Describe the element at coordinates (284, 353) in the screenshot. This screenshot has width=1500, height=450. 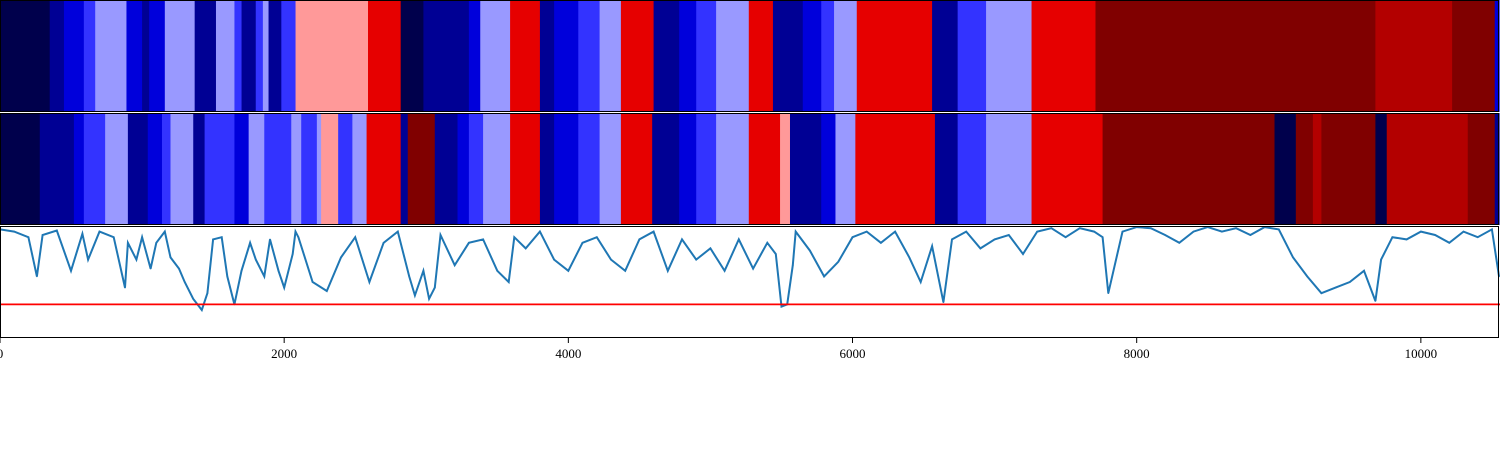
I see `x-tick-label: 2000` at that location.